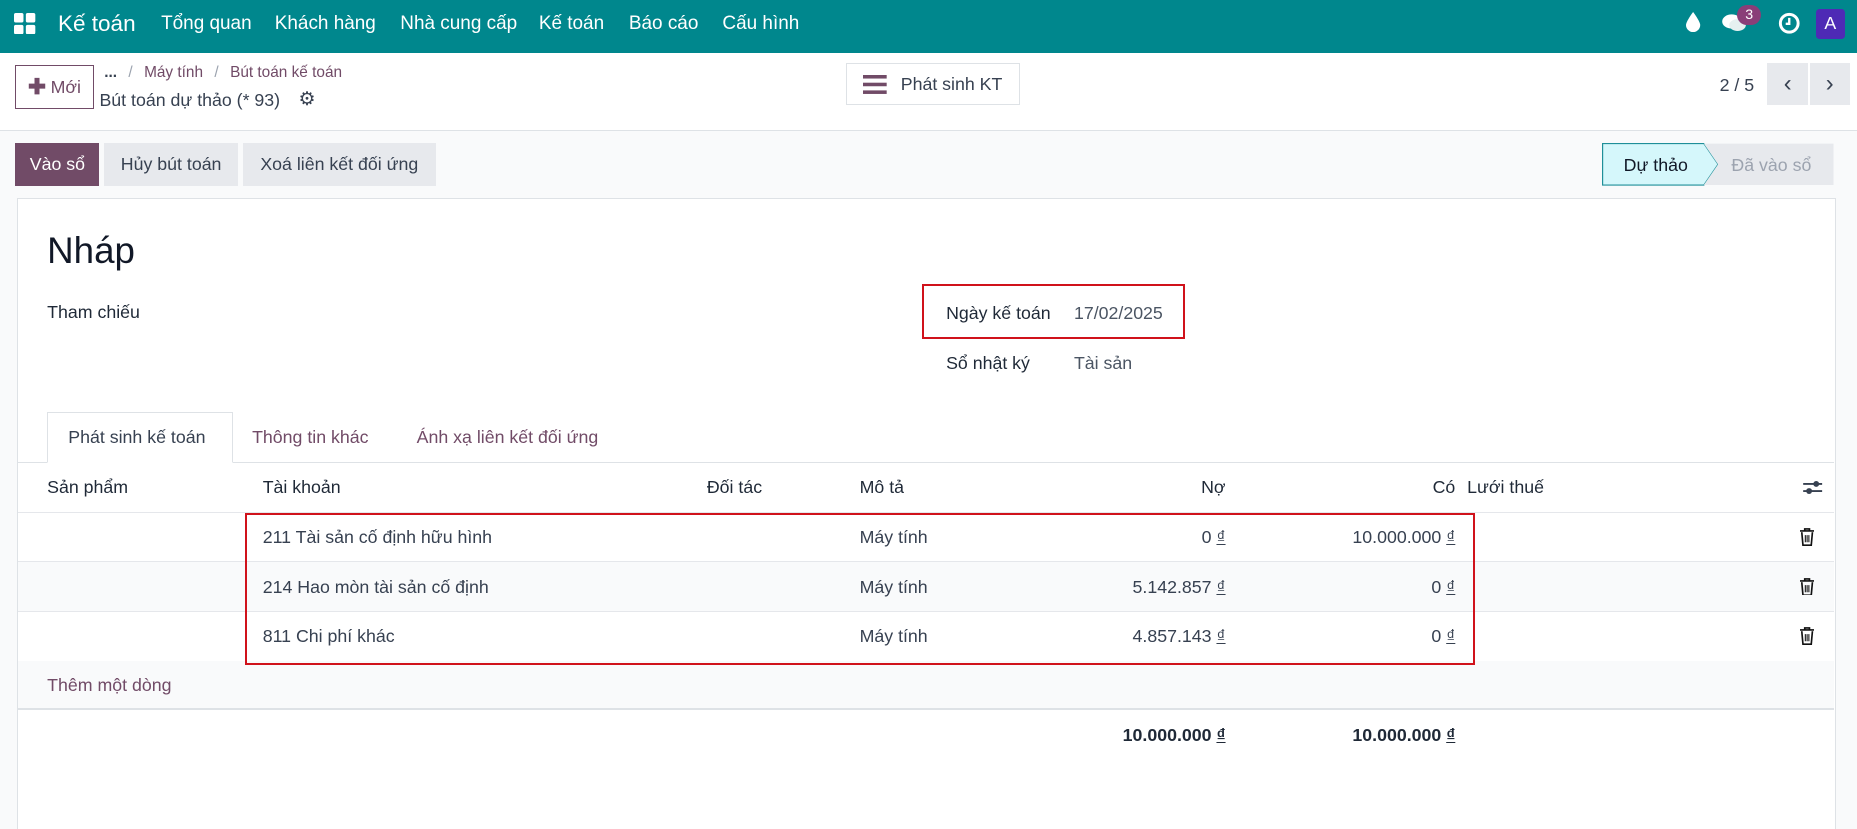 This screenshot has height=829, width=1857. I want to click on status-posted: Đã vào sổ, so click(1771, 165).